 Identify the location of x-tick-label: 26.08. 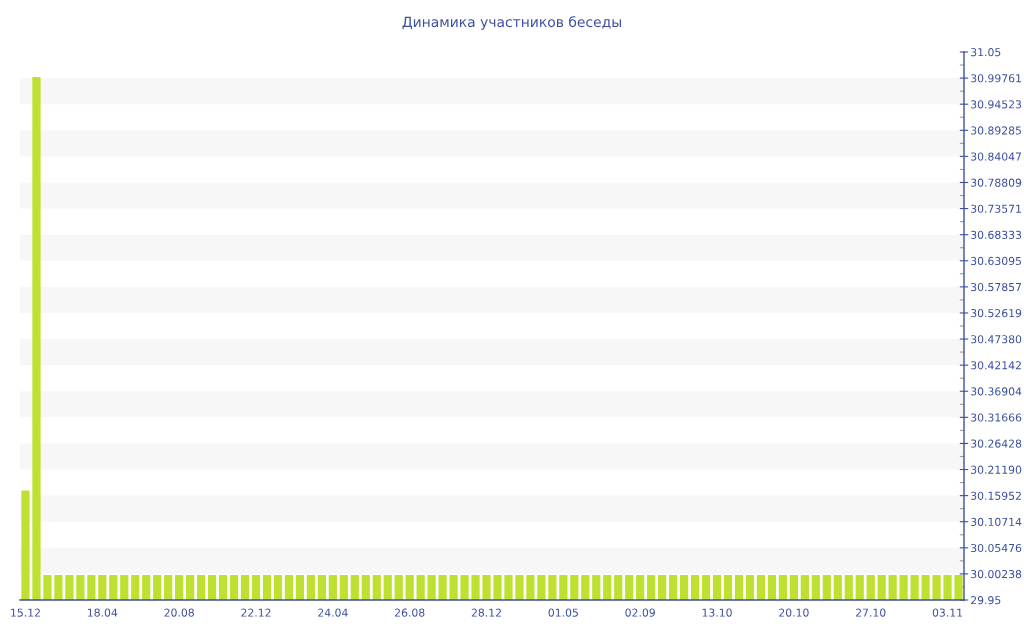
(409, 612).